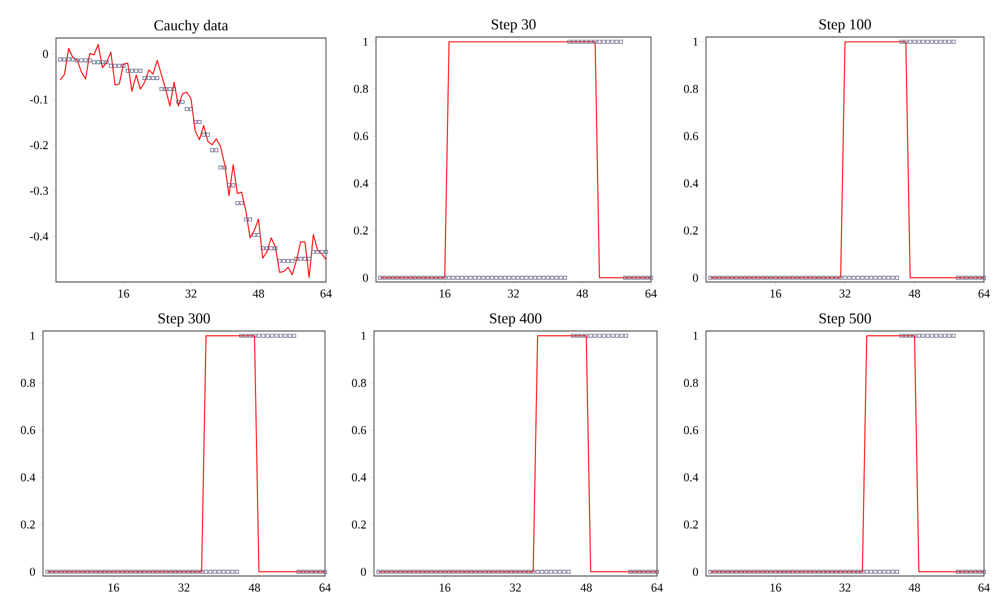 This screenshot has height=592, width=996. Describe the element at coordinates (514, 25) in the screenshot. I see `chart-title: Step 30` at that location.